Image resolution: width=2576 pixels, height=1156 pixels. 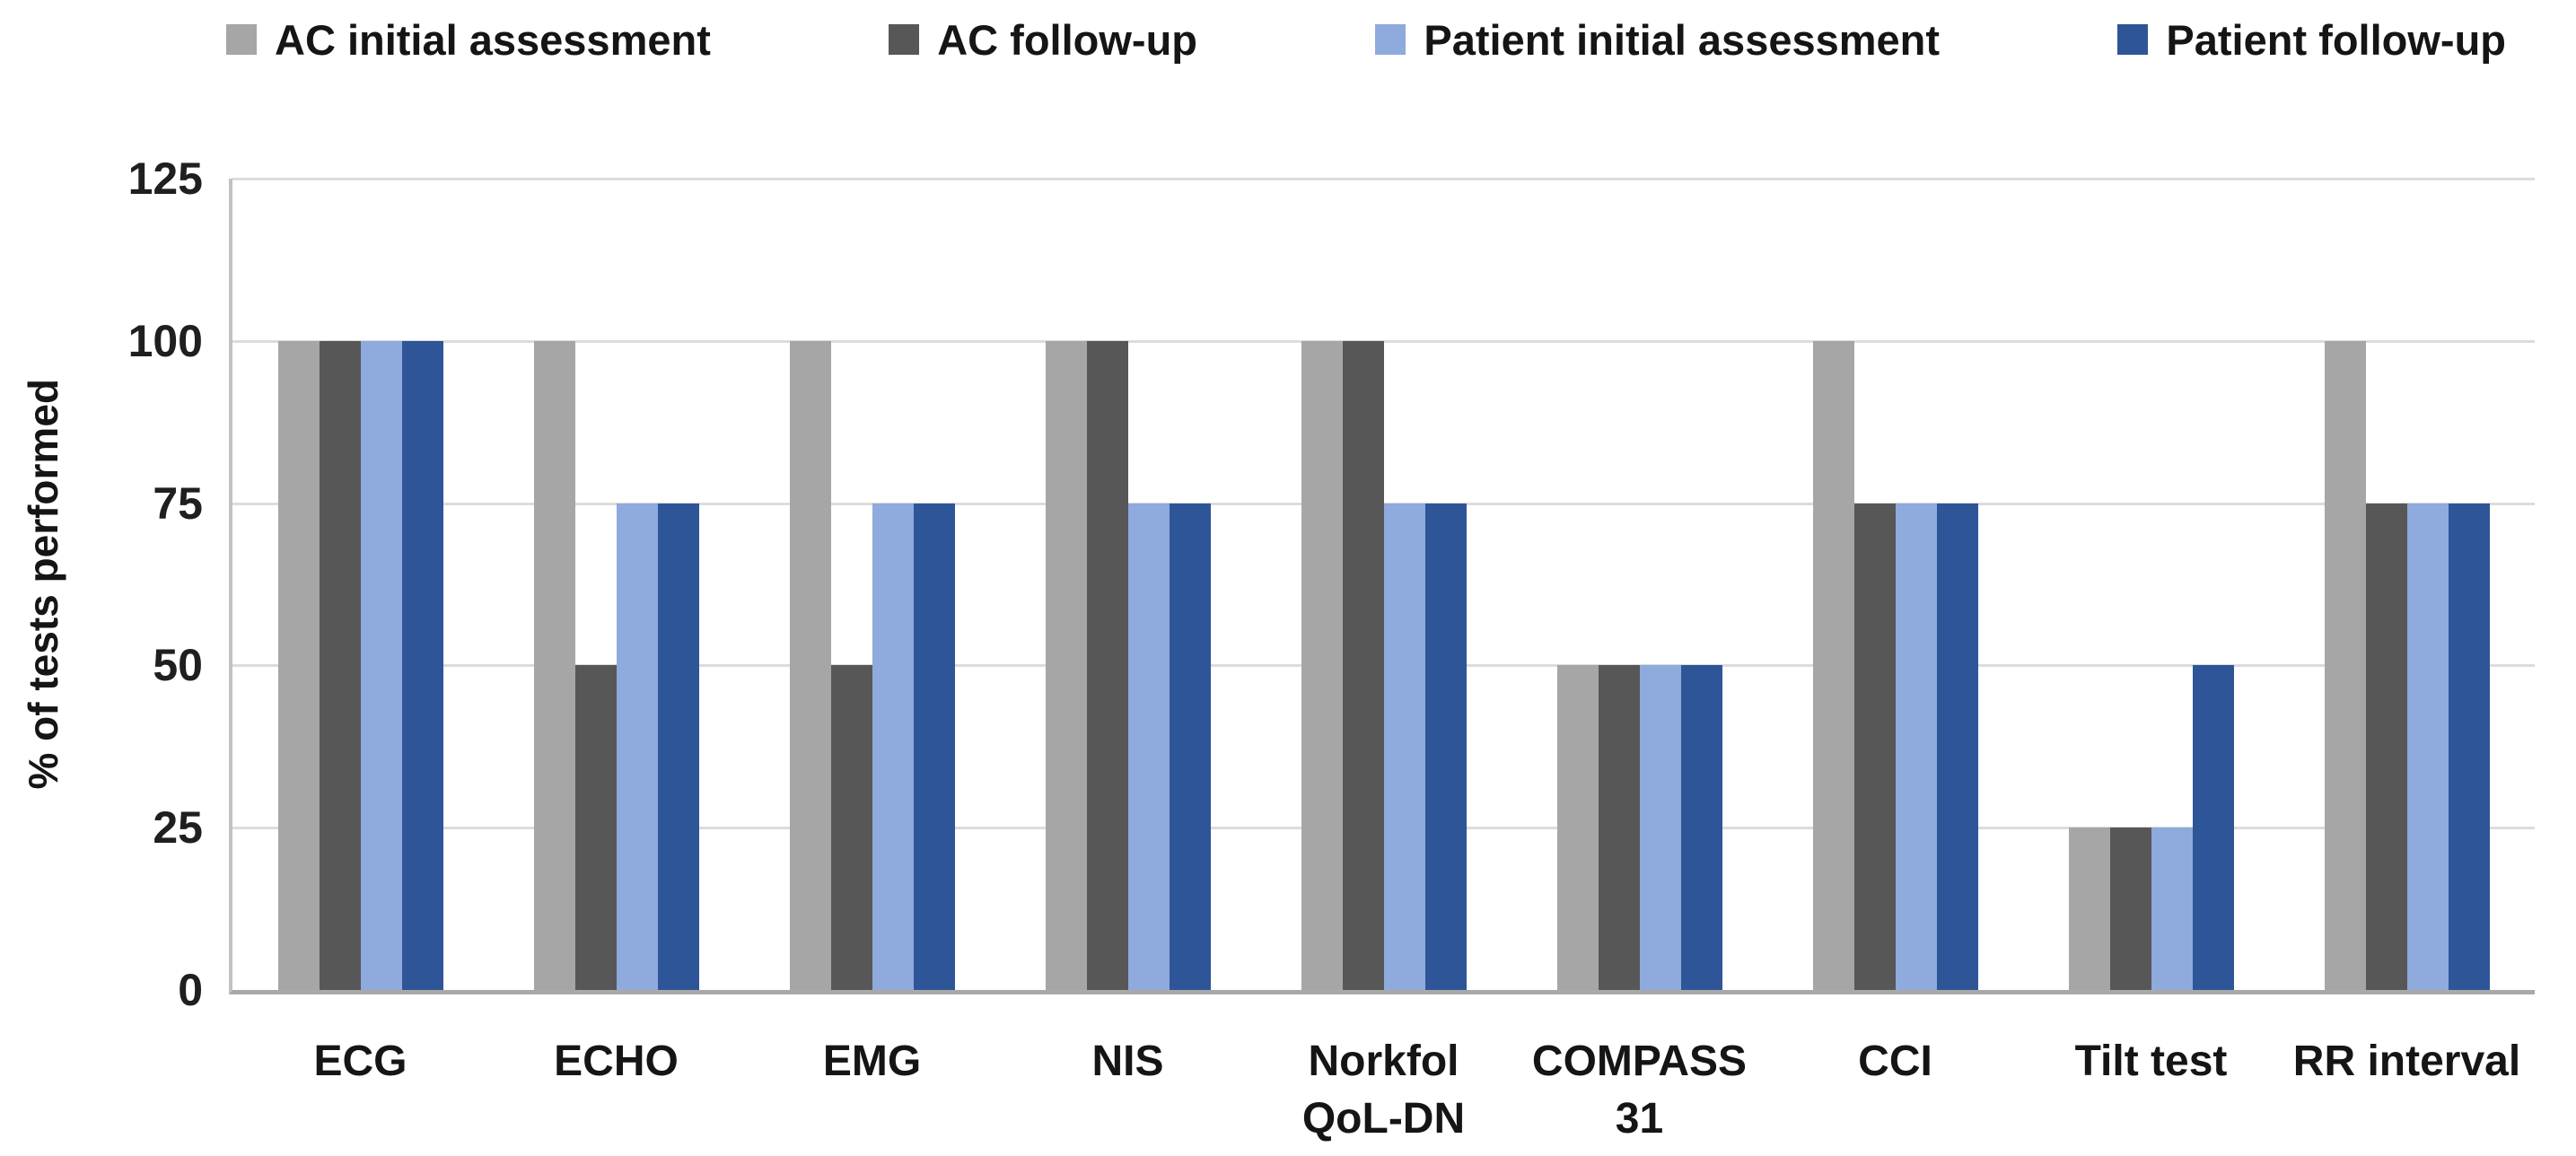 I want to click on x-axis-label-ecg: ECG, so click(x=360, y=1061).